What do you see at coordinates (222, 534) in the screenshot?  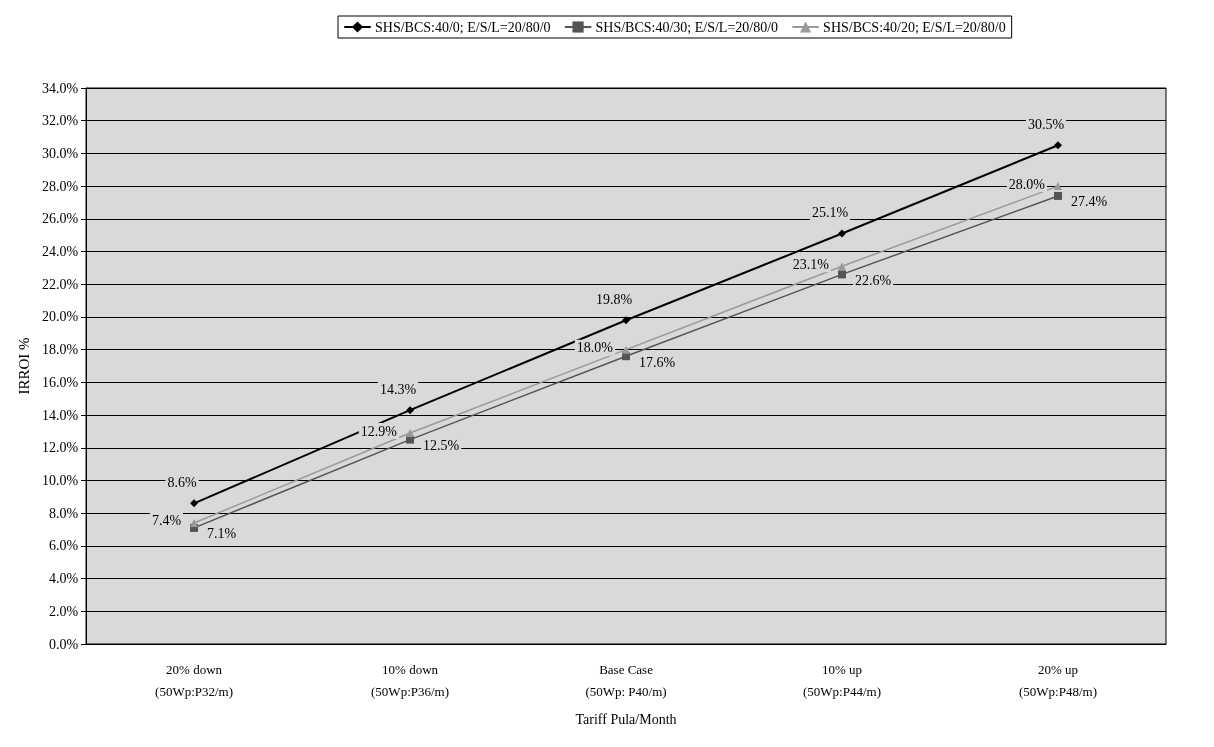 I see `data-label: 7.1%` at bounding box center [222, 534].